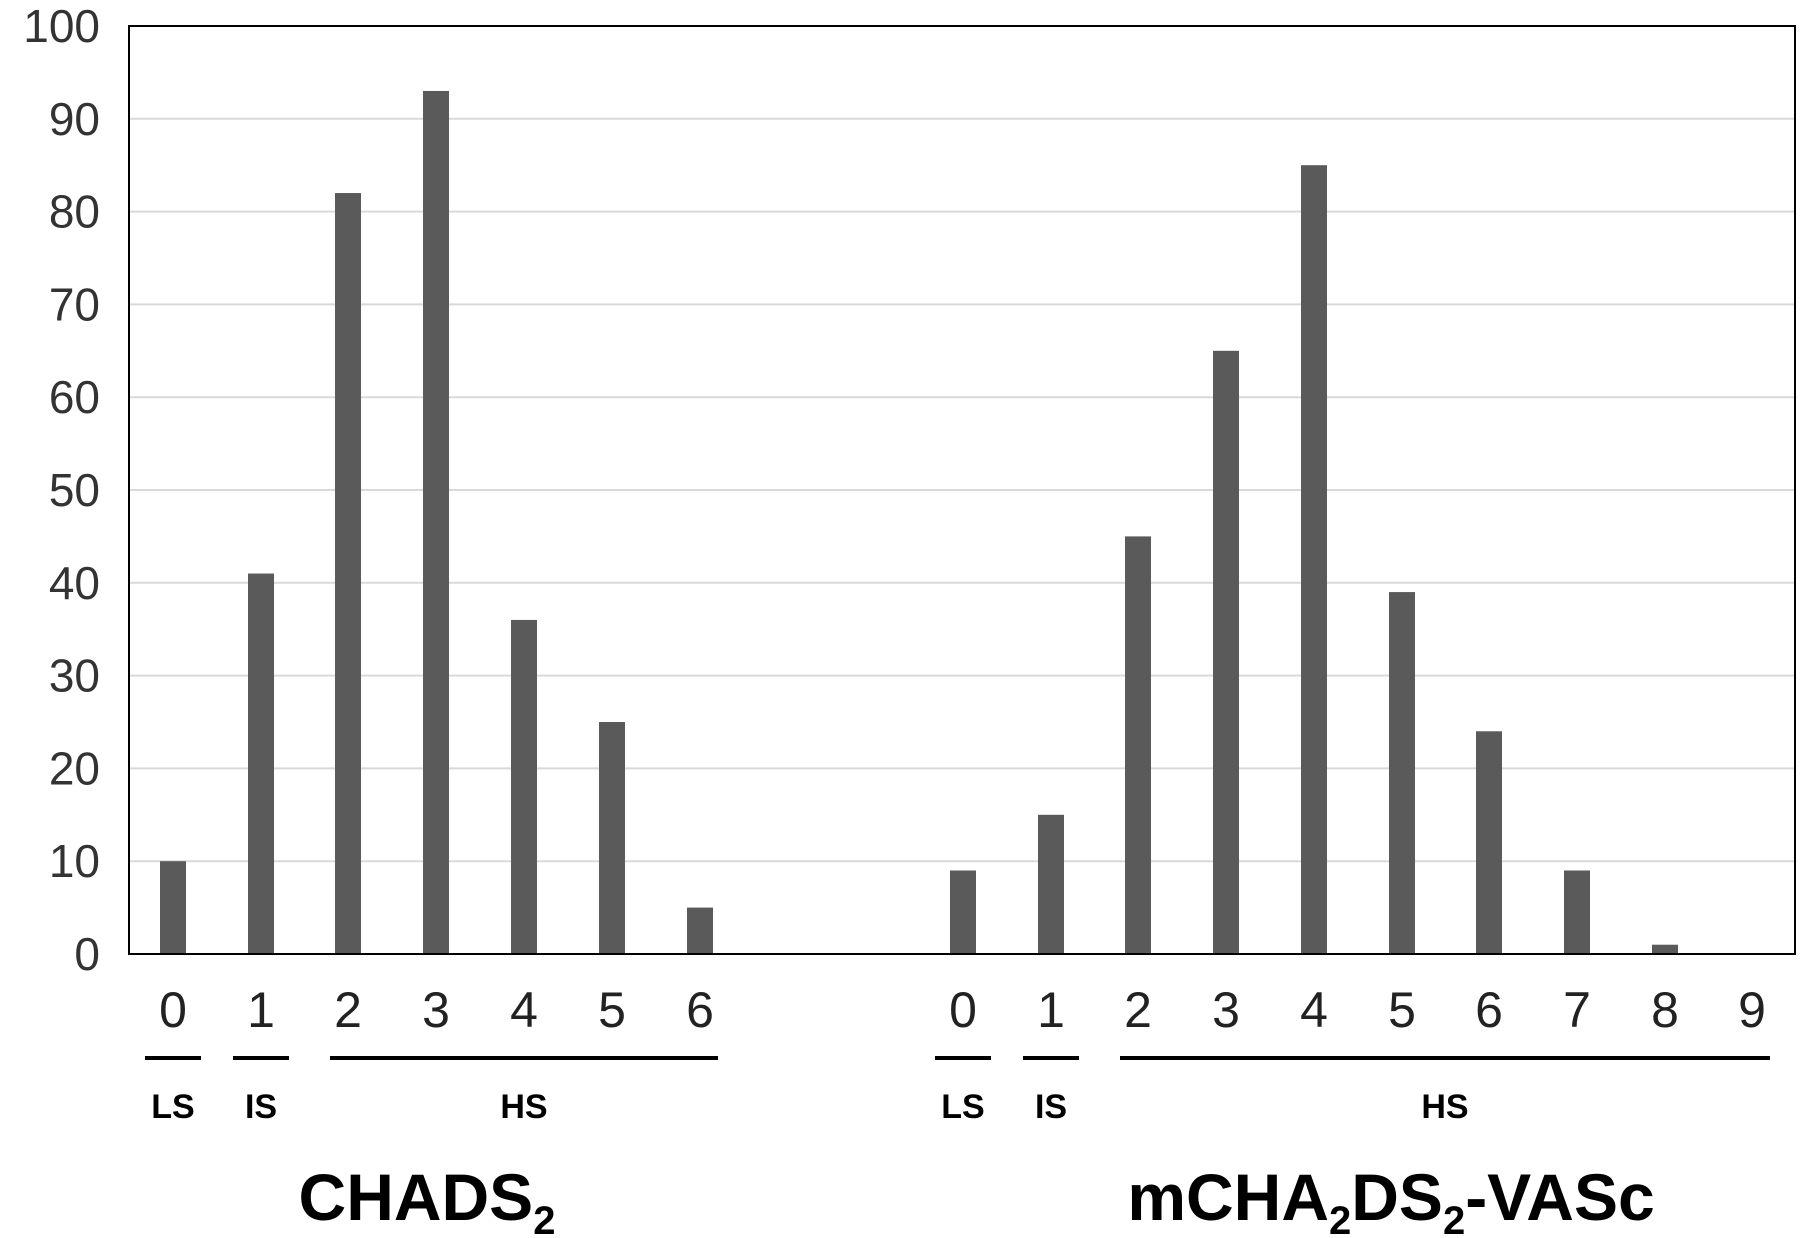 This screenshot has width=1800, height=1238. What do you see at coordinates (1444, 1107) in the screenshot?
I see `risk-band-label-hs-group2: HS` at bounding box center [1444, 1107].